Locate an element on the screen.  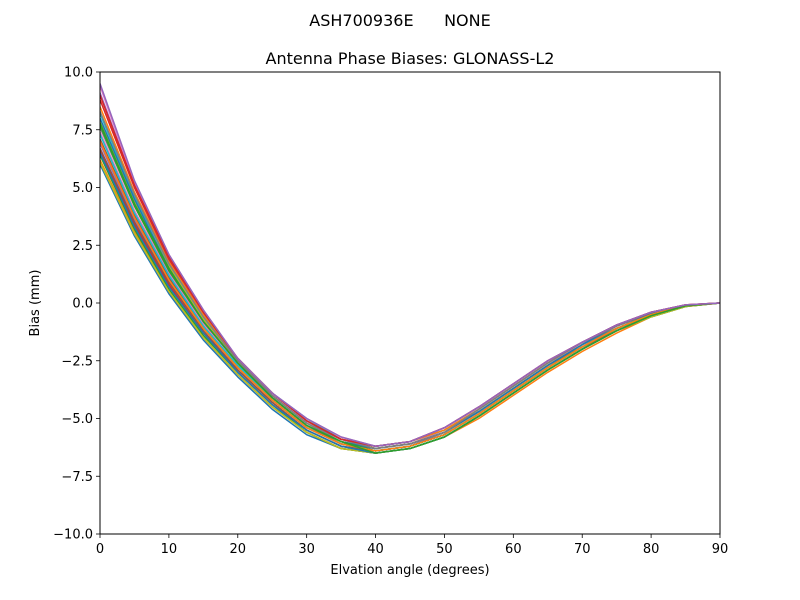
y-tick-label: −2.5 is located at coordinates (77, 361).